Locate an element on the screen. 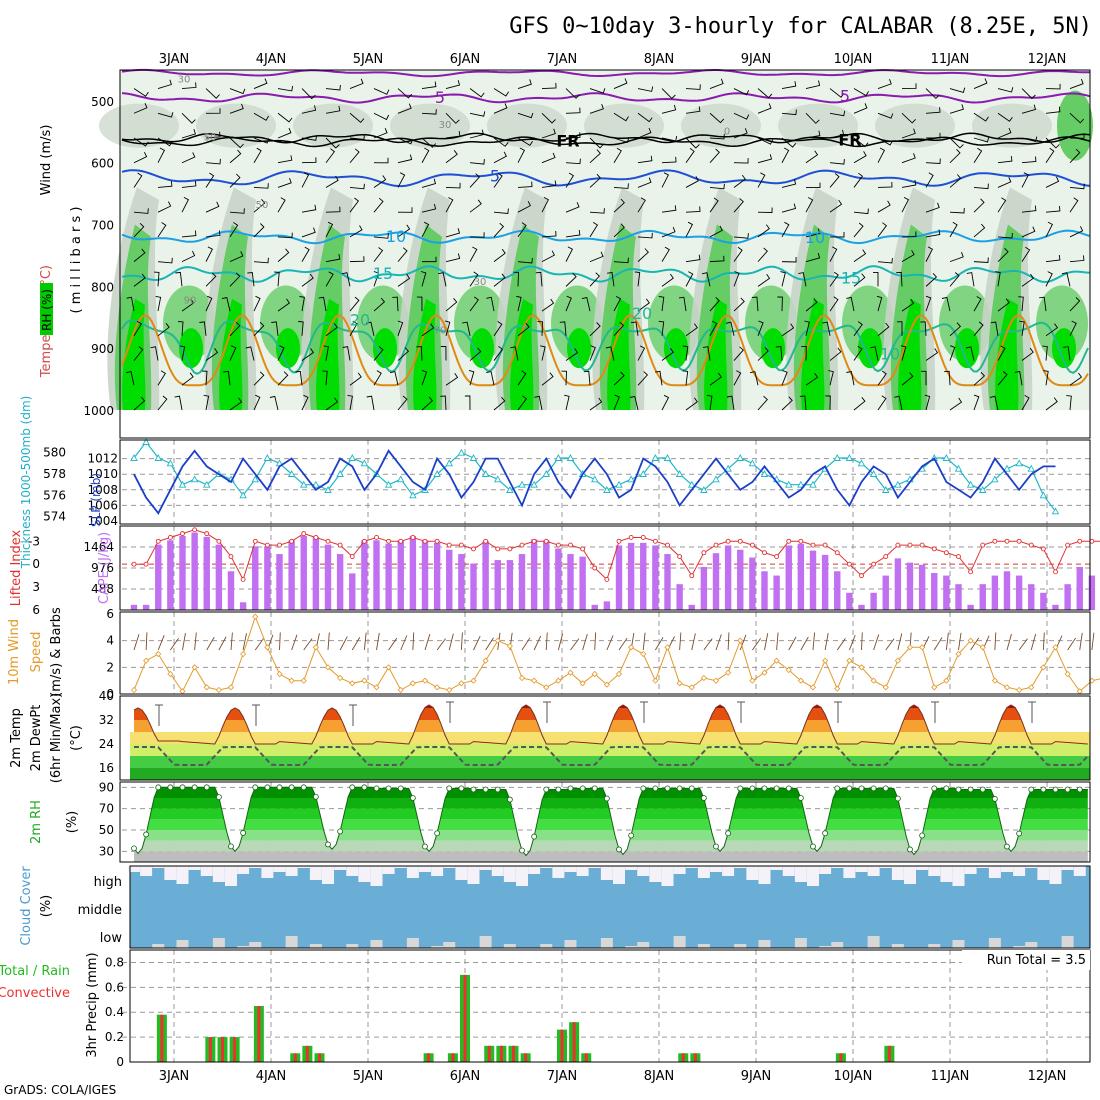  precip-bars is located at coordinates (525, 1018).